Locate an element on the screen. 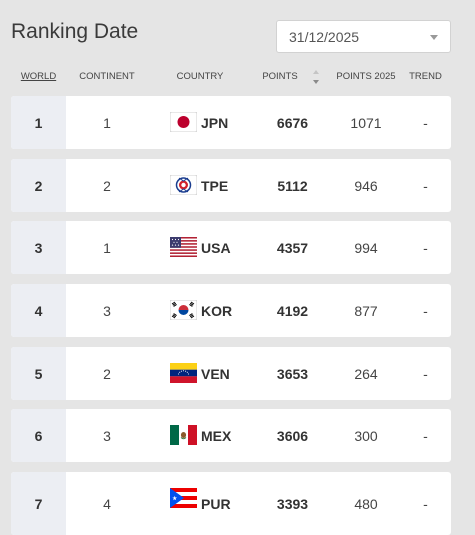 This screenshot has width=475, height=535. world-rank: 3 is located at coordinates (38, 247).